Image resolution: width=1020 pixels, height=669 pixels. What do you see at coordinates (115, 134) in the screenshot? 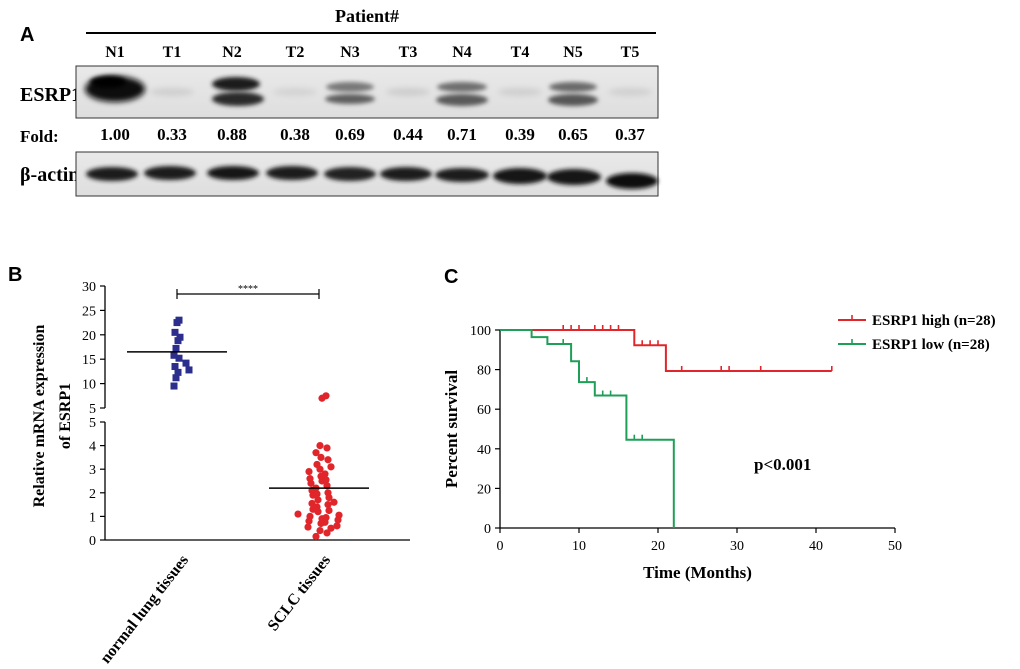
I see `fold-value-n1: 1.00` at bounding box center [115, 134].